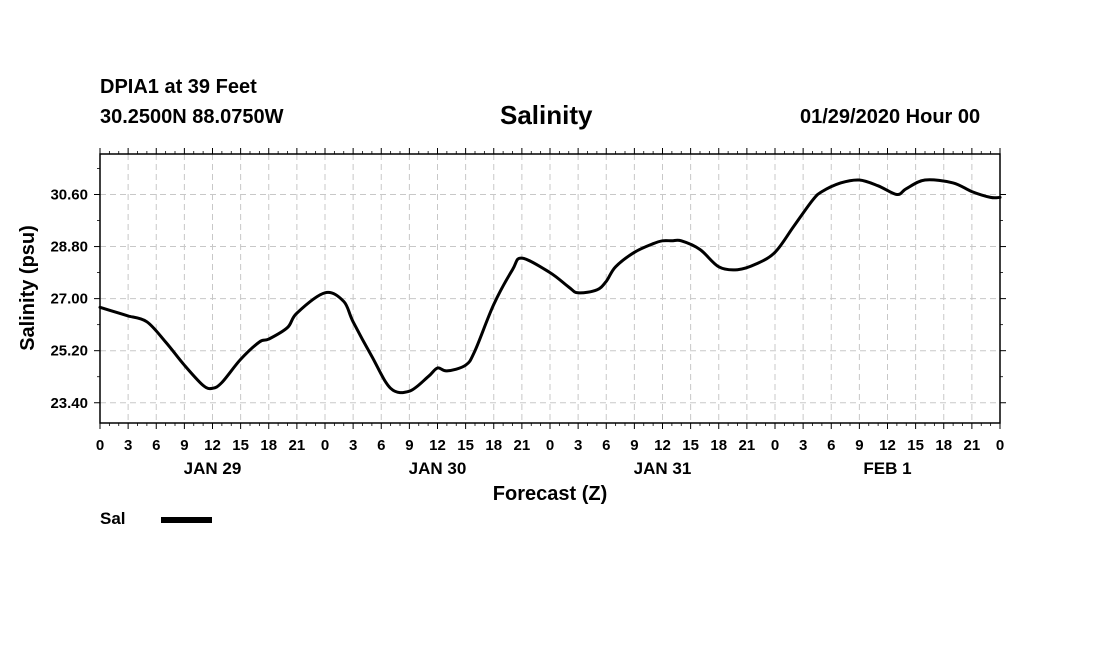 Image resolution: width=1100 pixels, height=650 pixels. I want to click on y-tick-label: 27.00, so click(69, 299).